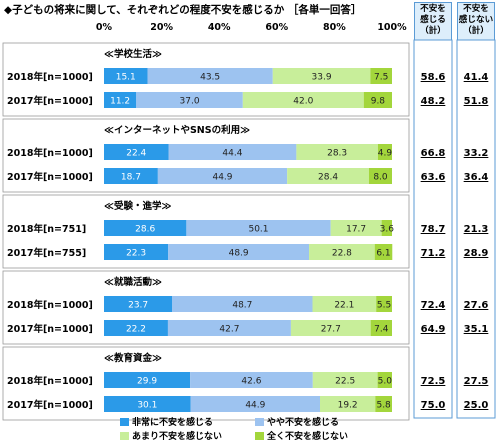 Image resolution: width=500 pixels, height=447 pixels. I want to click on data-label: 22.1, so click(344, 306).